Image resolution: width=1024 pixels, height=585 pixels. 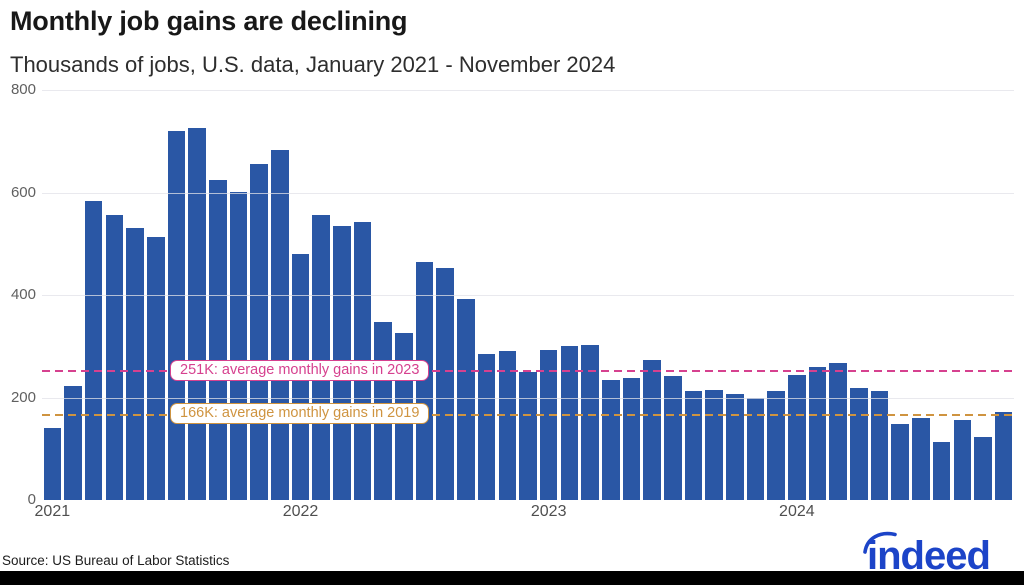 What do you see at coordinates (548, 511) in the screenshot?
I see `x-axis-label-2023: 2023` at bounding box center [548, 511].